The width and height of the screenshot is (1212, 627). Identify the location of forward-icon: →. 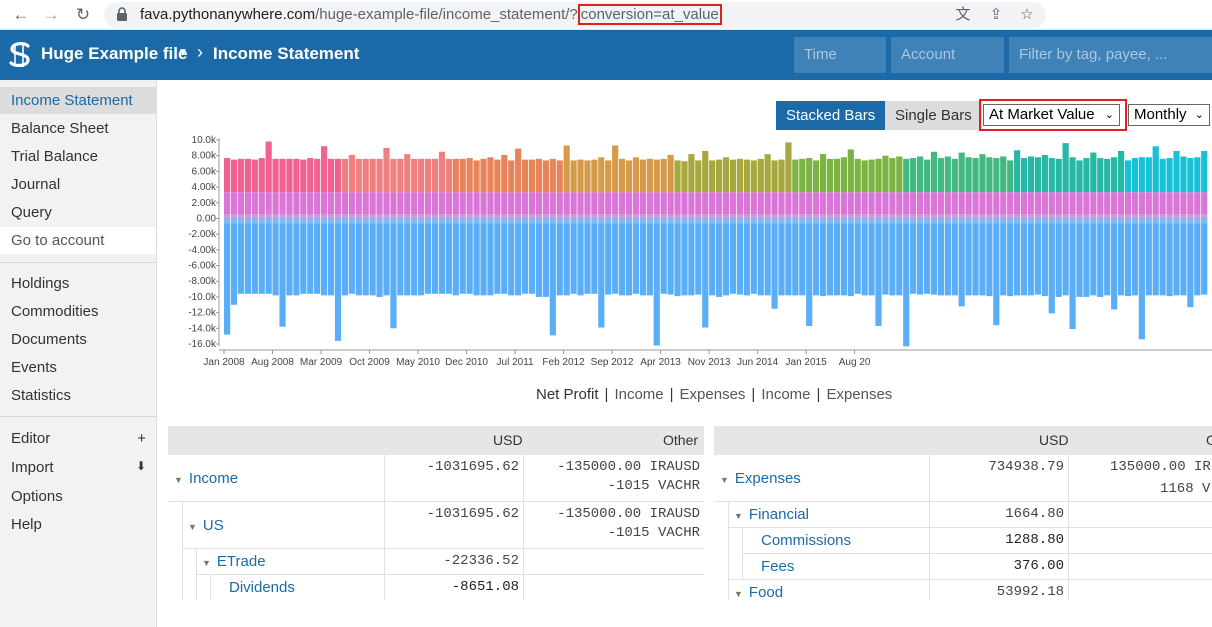
(51, 14).